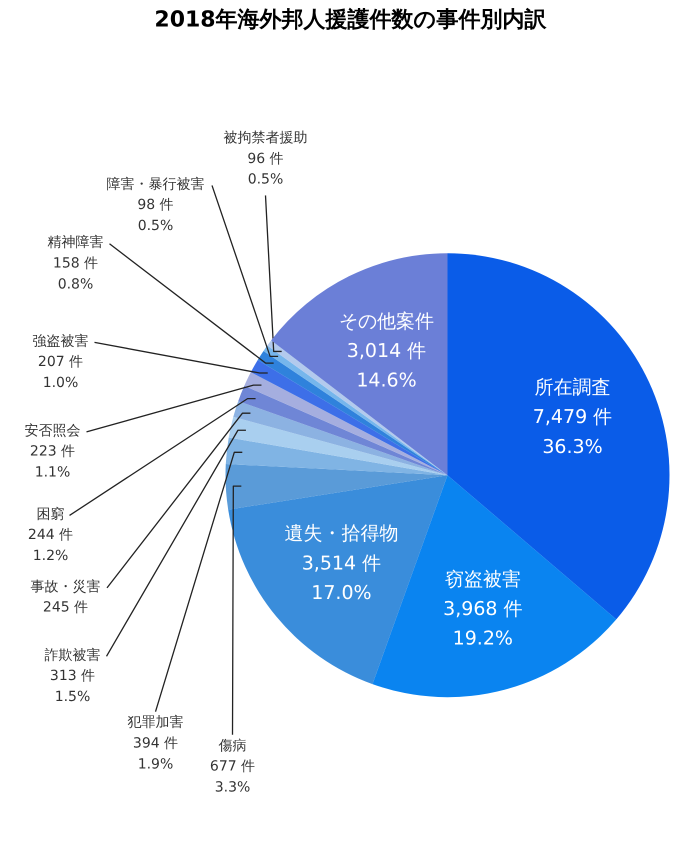 This screenshot has height=850, width=700. What do you see at coordinates (60, 341) in the screenshot?
I see `slice-label: 強盗被害` at bounding box center [60, 341].